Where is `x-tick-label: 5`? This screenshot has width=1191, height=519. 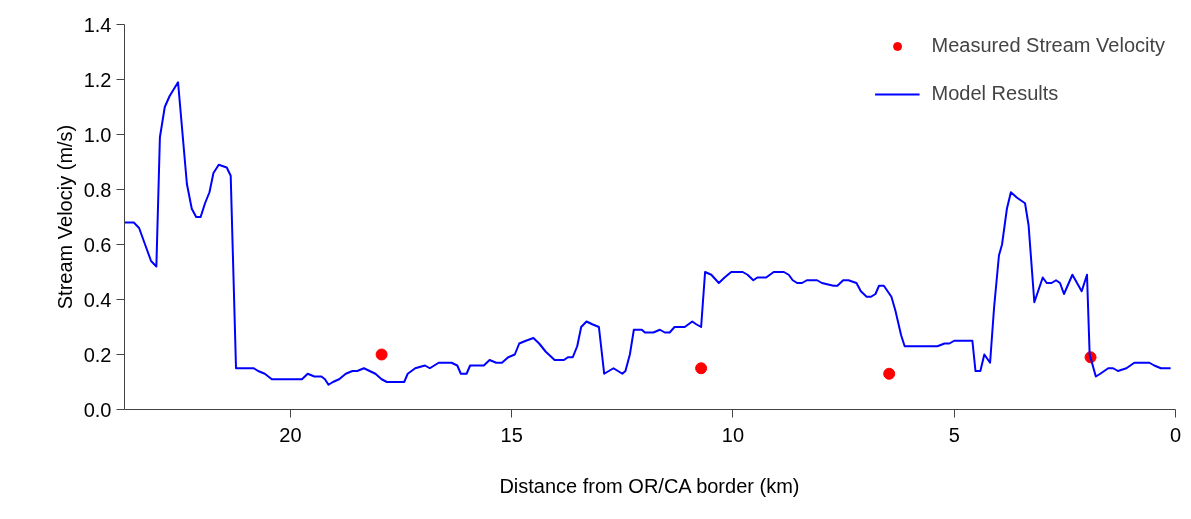
x-tick-label: 5 is located at coordinates (954, 434).